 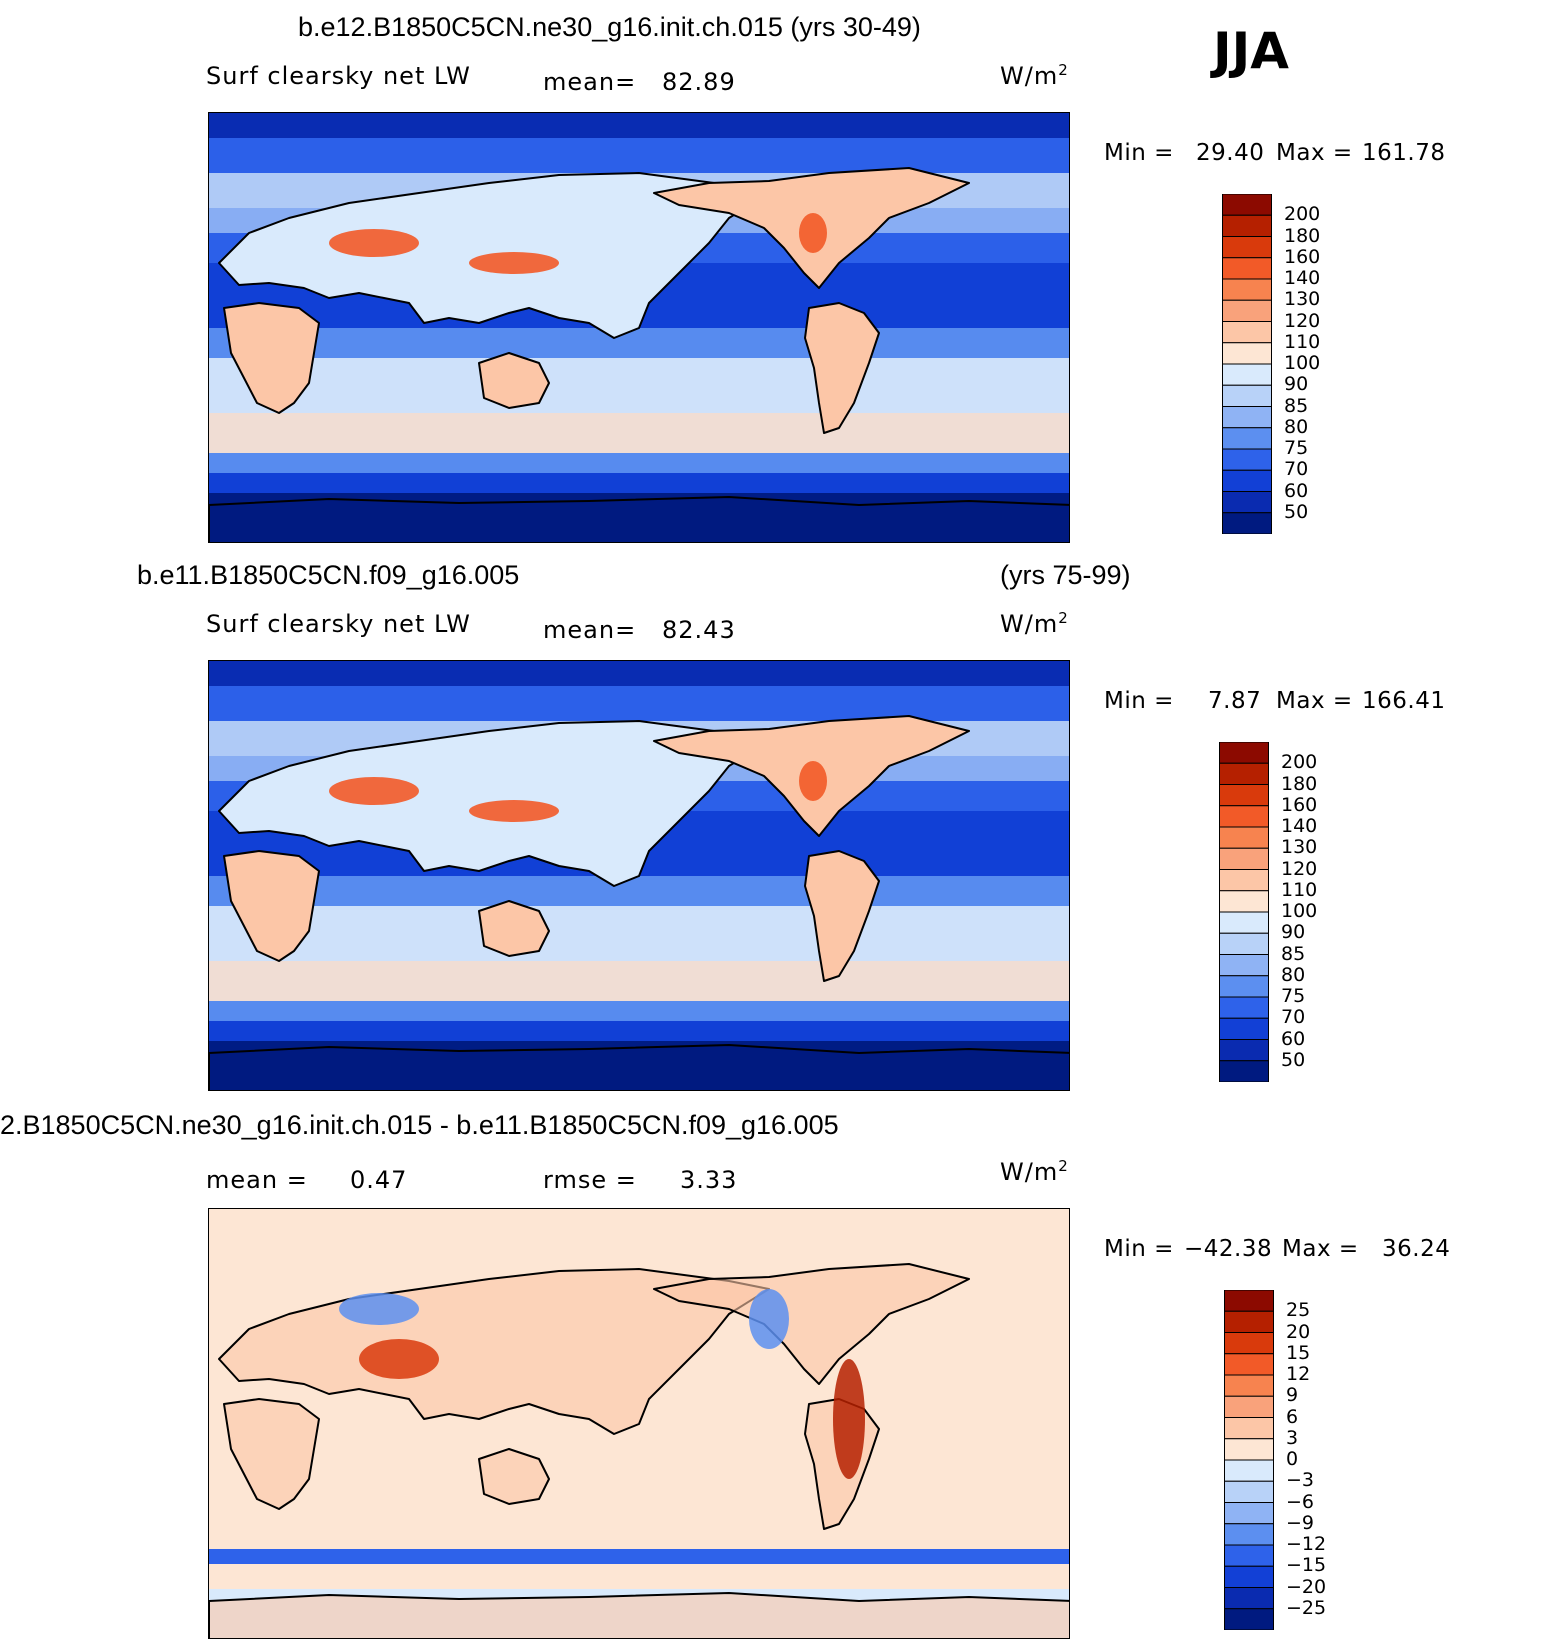 I want to click on panel1-max-value: 161.78, so click(x=1404, y=153).